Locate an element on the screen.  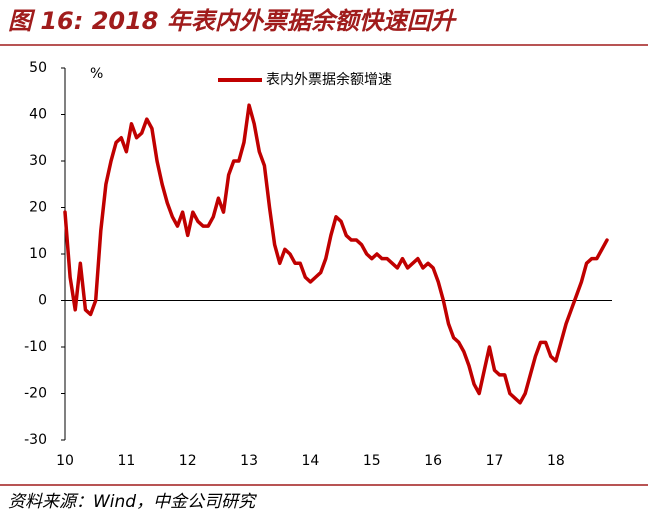
y-tick-label: -20 is located at coordinates (35, 394).